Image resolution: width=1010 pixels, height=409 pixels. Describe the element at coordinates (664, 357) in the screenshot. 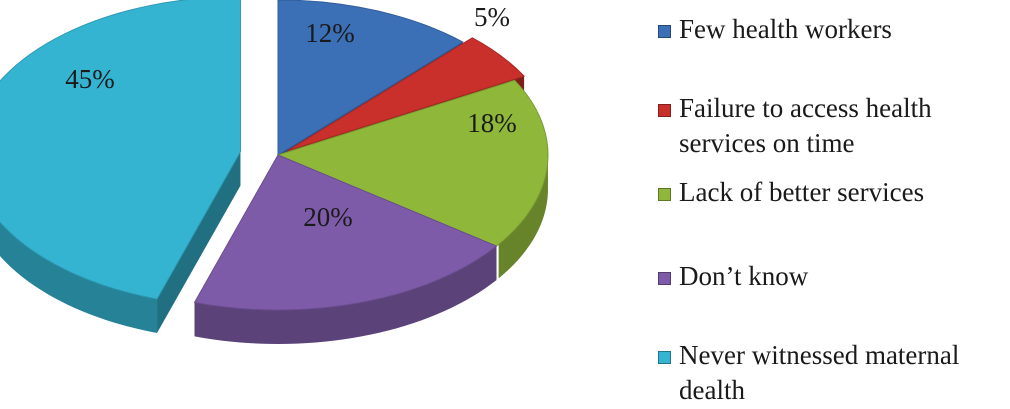

I see `legend-swatch-never-witnessed` at that location.